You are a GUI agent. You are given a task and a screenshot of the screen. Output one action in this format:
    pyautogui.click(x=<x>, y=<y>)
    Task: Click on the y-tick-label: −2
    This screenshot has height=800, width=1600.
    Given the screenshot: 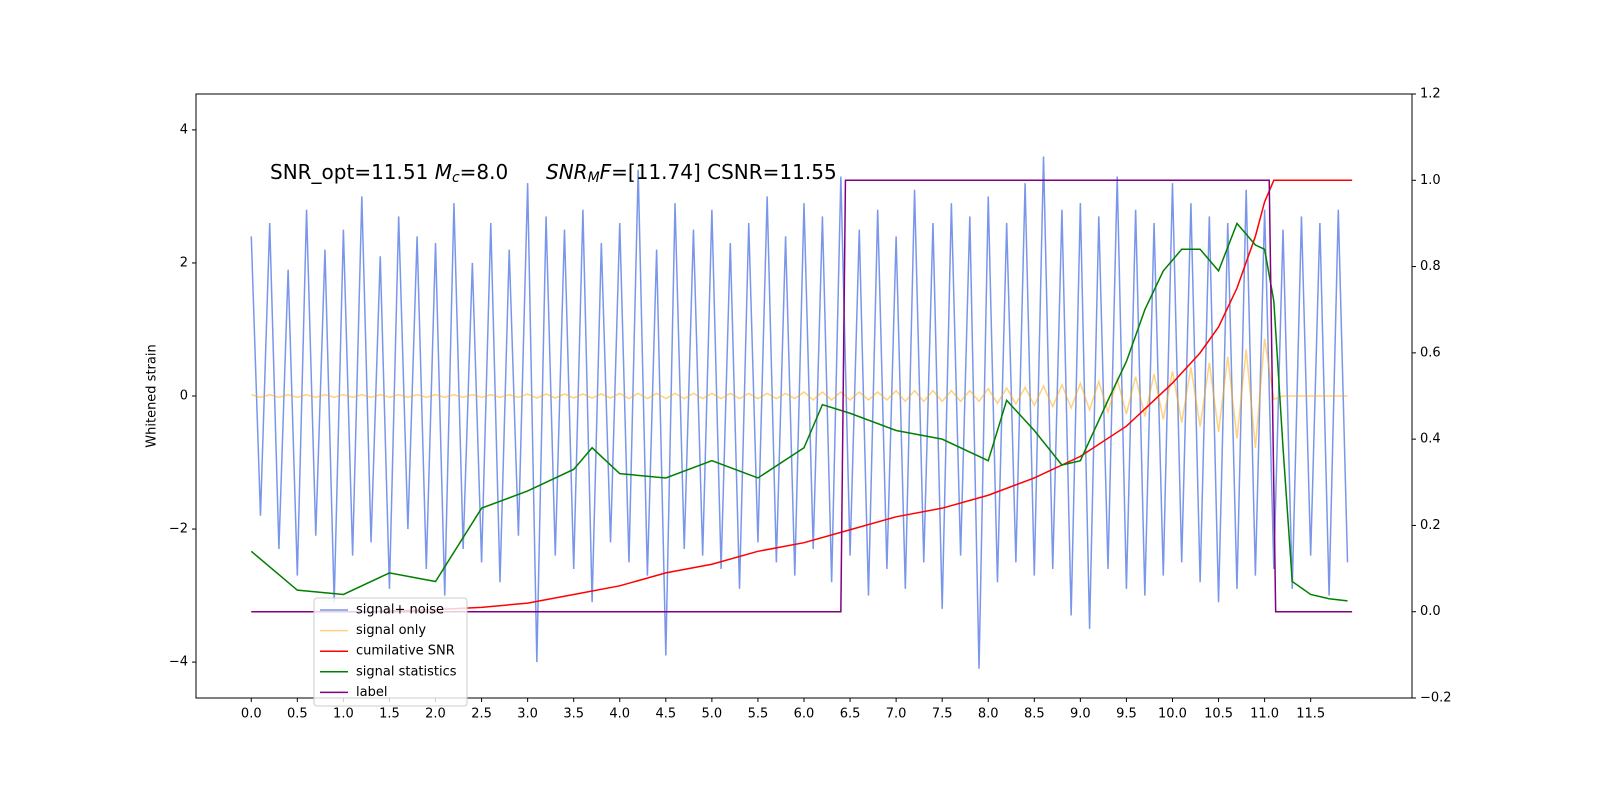 What is the action you would take?
    pyautogui.click(x=178, y=529)
    